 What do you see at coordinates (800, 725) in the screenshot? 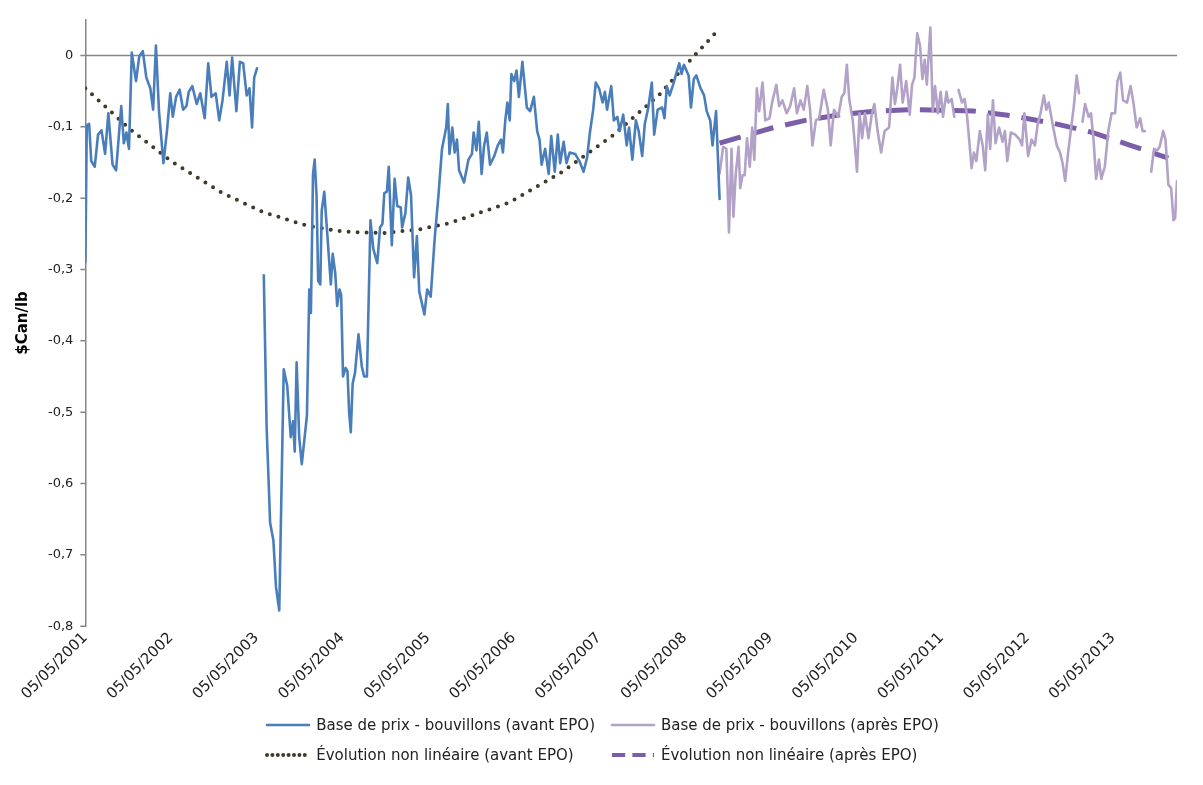
I see `legend-label: Base de prix - bouvillons (après EPO)` at bounding box center [800, 725].